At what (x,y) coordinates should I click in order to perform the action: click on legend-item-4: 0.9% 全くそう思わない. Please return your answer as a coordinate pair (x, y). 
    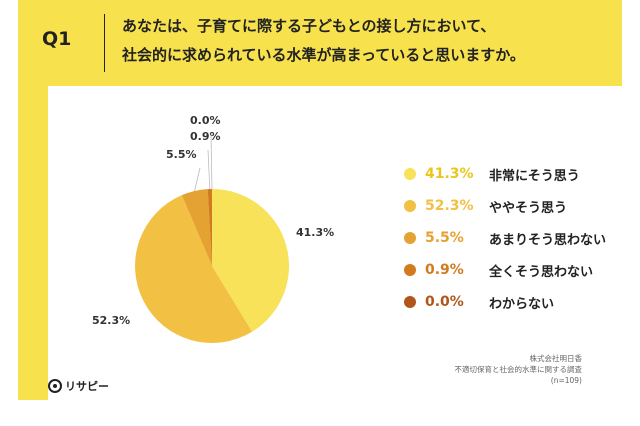
    Looking at the image, I should click on (522, 270).